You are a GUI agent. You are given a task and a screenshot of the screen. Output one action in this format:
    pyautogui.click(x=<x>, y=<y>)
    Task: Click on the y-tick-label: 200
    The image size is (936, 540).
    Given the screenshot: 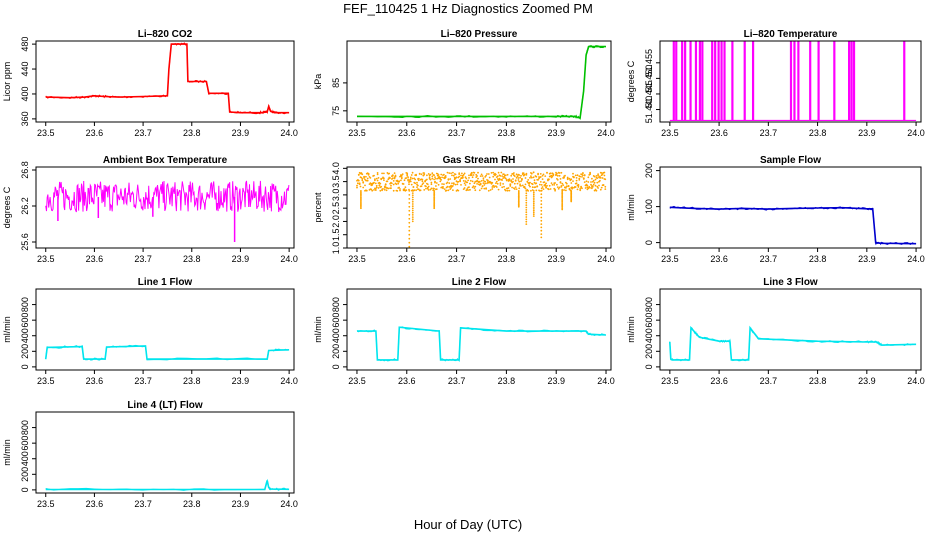 What is the action you would take?
    pyautogui.click(x=649, y=170)
    